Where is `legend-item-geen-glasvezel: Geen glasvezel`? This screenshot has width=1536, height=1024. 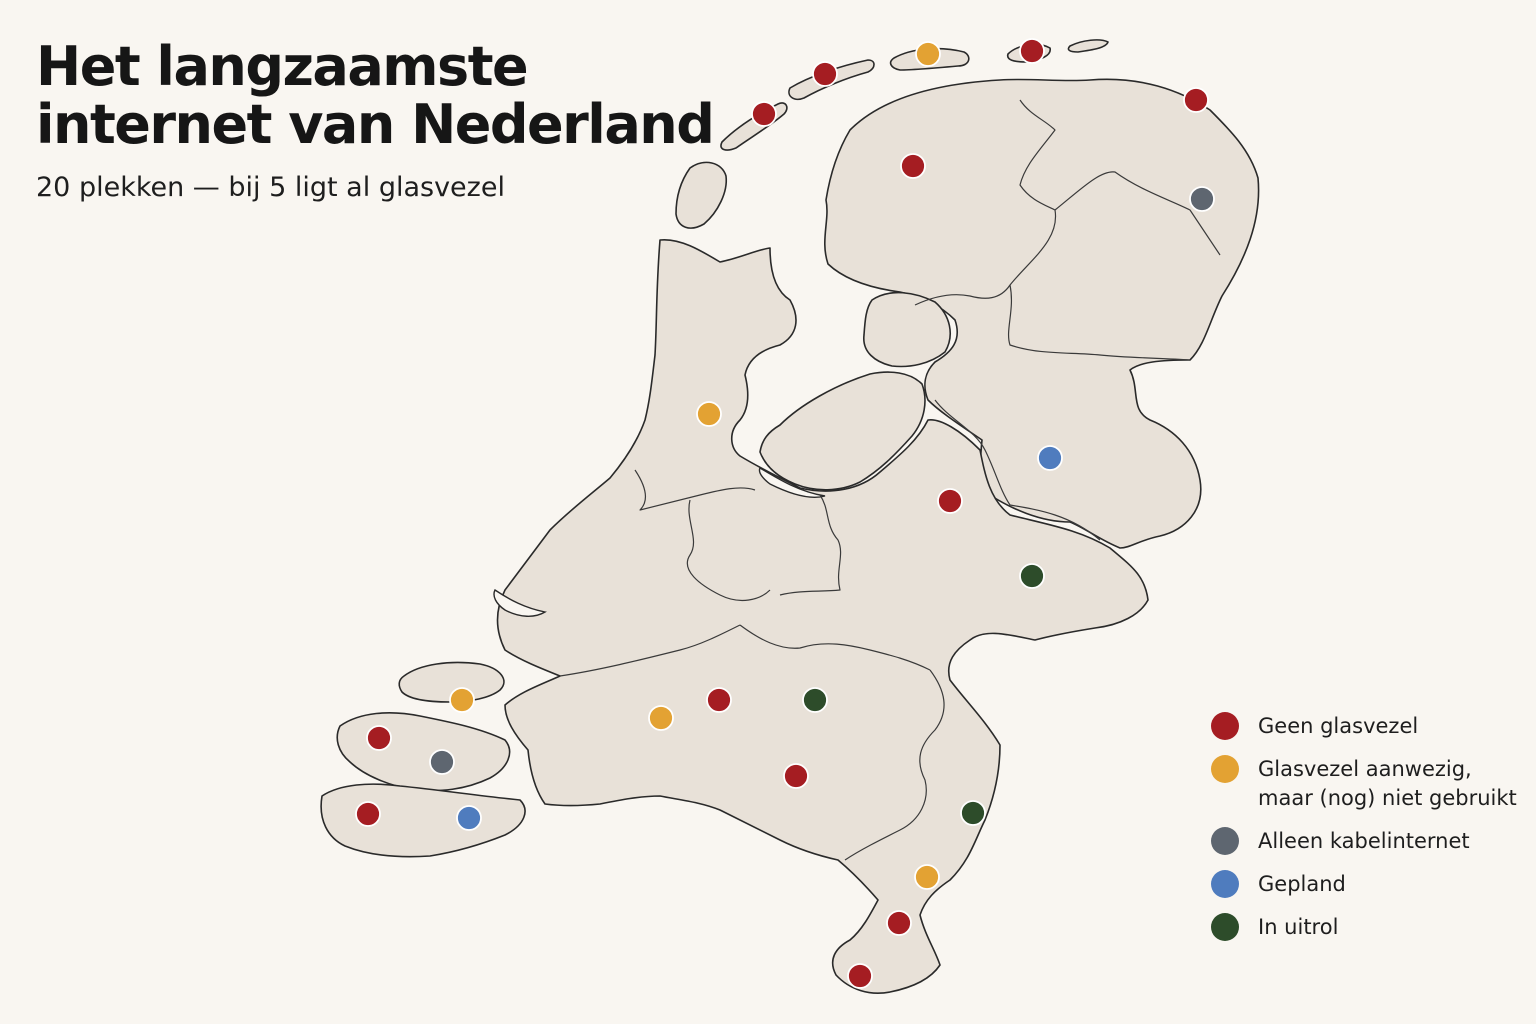 legend-item-geen-glasvezel: Geen glasvezel is located at coordinates (1366, 726).